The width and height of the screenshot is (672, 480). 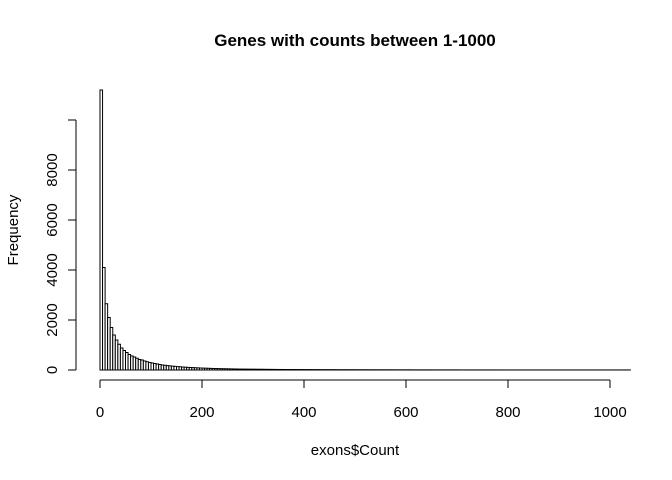 What do you see at coordinates (405, 412) in the screenshot?
I see `x-tick-label: 600` at bounding box center [405, 412].